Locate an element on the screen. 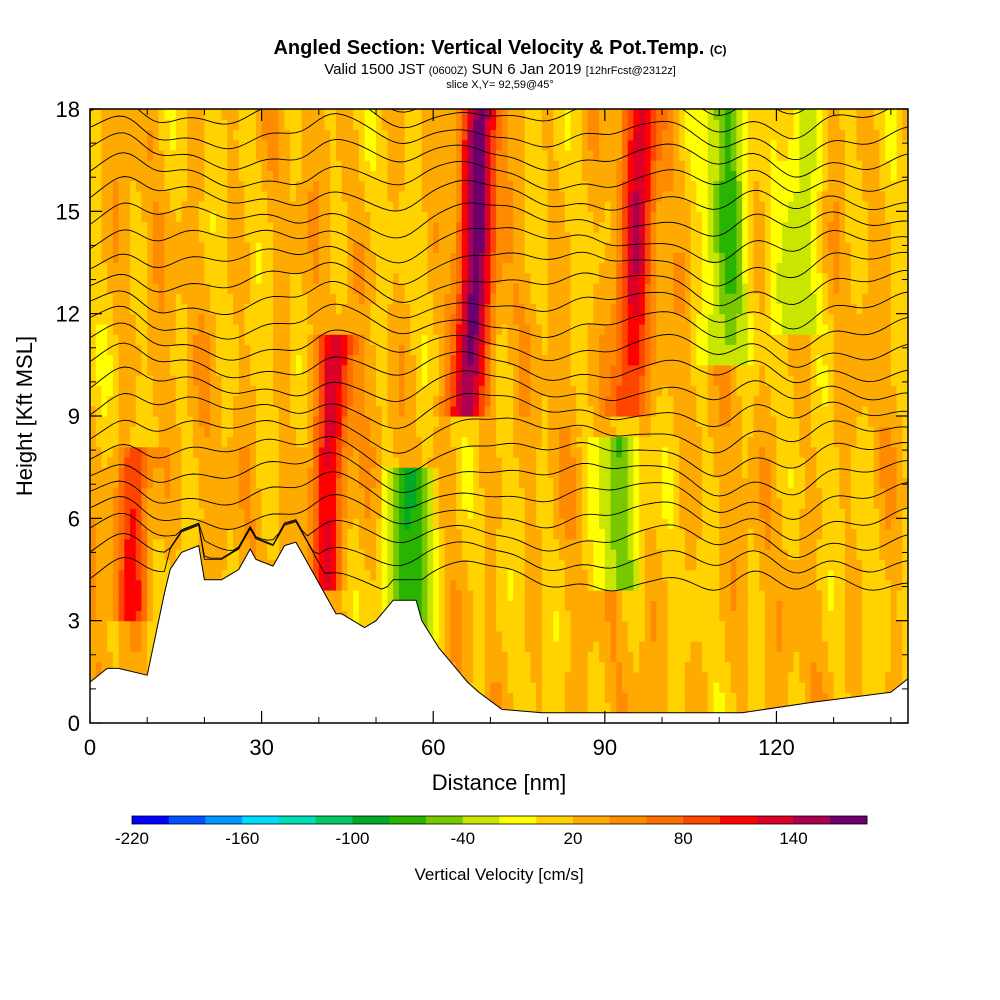  colorbar: -220 -160 -100 -40 20 80 140 is located at coordinates (491, 831).